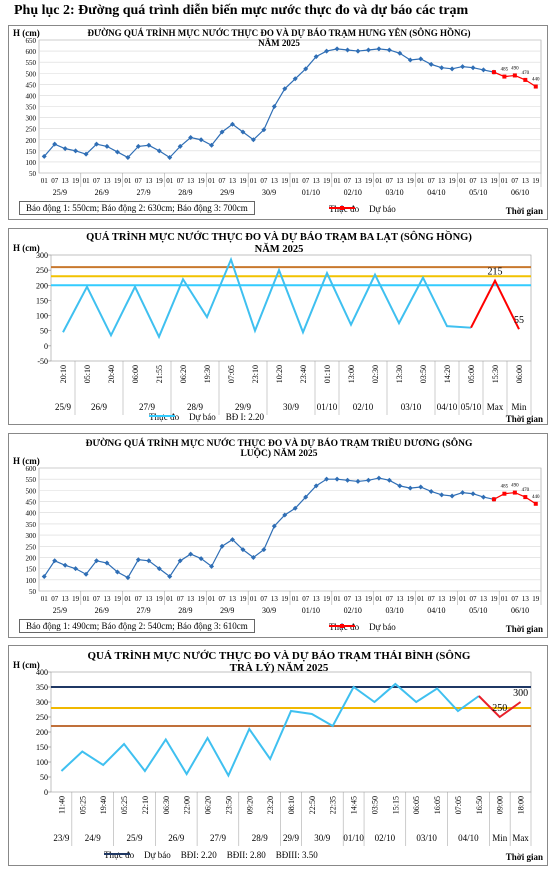 The width and height of the screenshot is (558, 871). Describe the element at coordinates (61, 805) in the screenshot. I see `x-tick-label: 11:40` at that location.